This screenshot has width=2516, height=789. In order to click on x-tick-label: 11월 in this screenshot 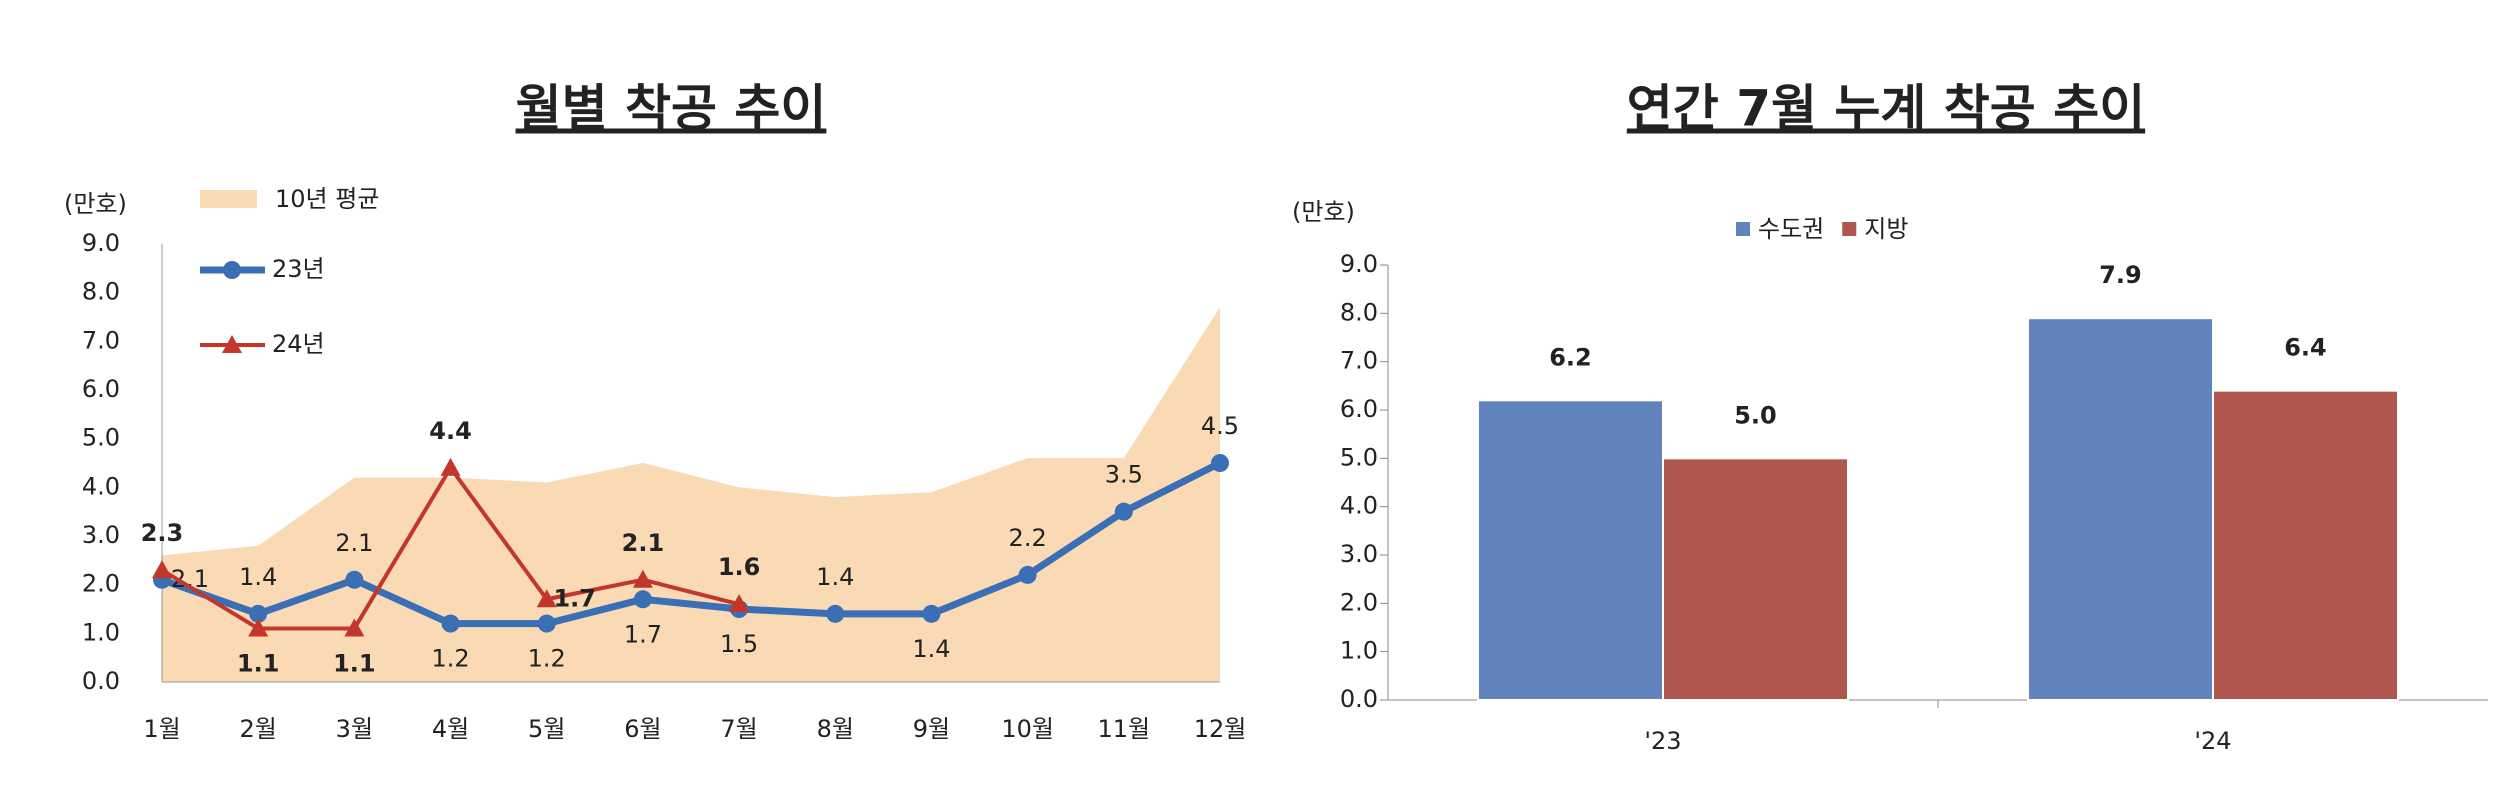, I will do `click(1124, 729)`.